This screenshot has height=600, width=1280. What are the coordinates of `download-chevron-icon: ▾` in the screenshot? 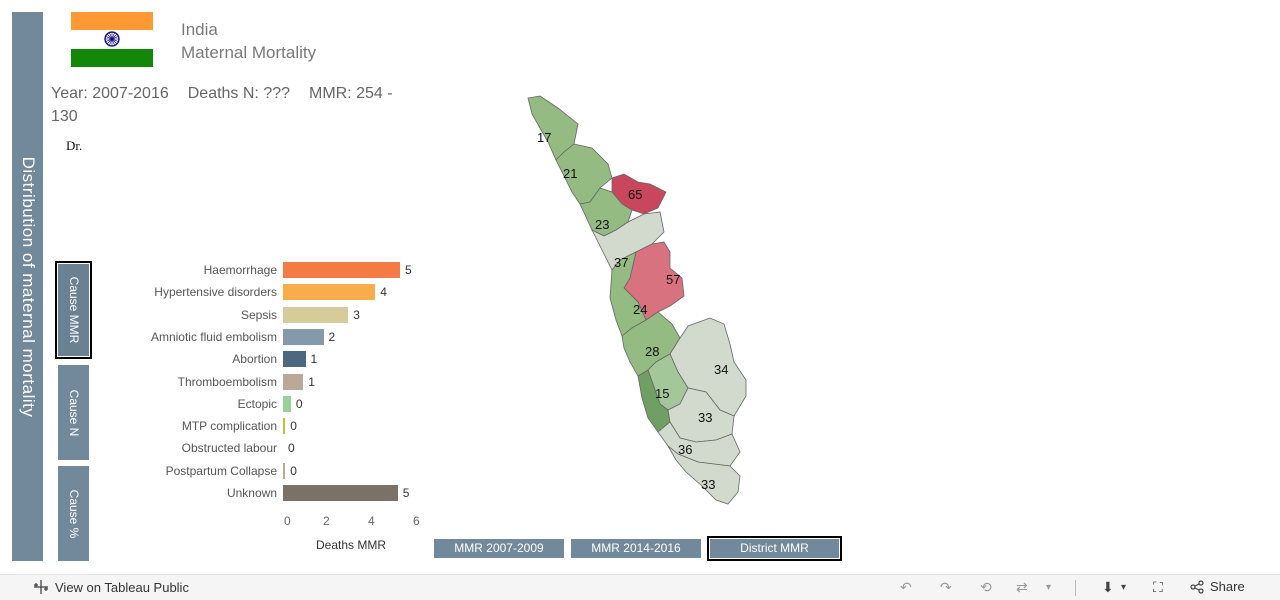 It's located at (1124, 587).